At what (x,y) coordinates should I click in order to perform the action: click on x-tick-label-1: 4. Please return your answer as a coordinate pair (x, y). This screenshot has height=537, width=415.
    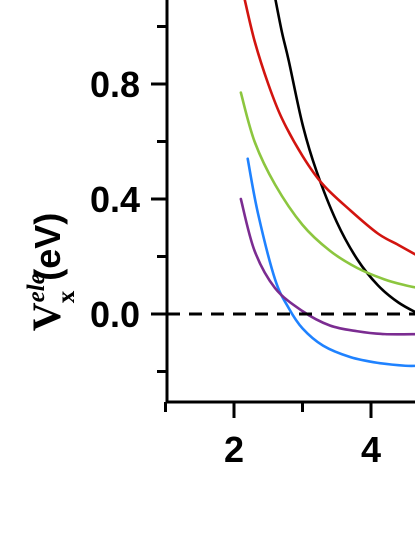
    Looking at the image, I should click on (371, 449).